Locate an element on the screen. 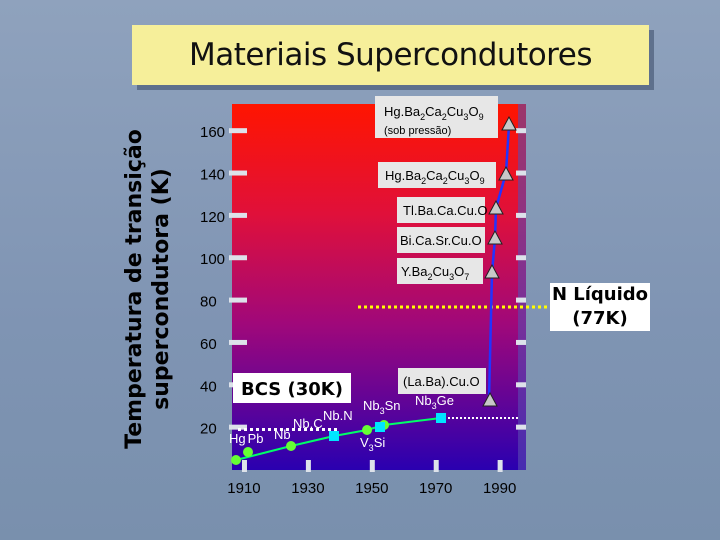 The height and width of the screenshot is (540, 720). svg-text: (La.Ba).Cu.O is located at coordinates (441, 381).